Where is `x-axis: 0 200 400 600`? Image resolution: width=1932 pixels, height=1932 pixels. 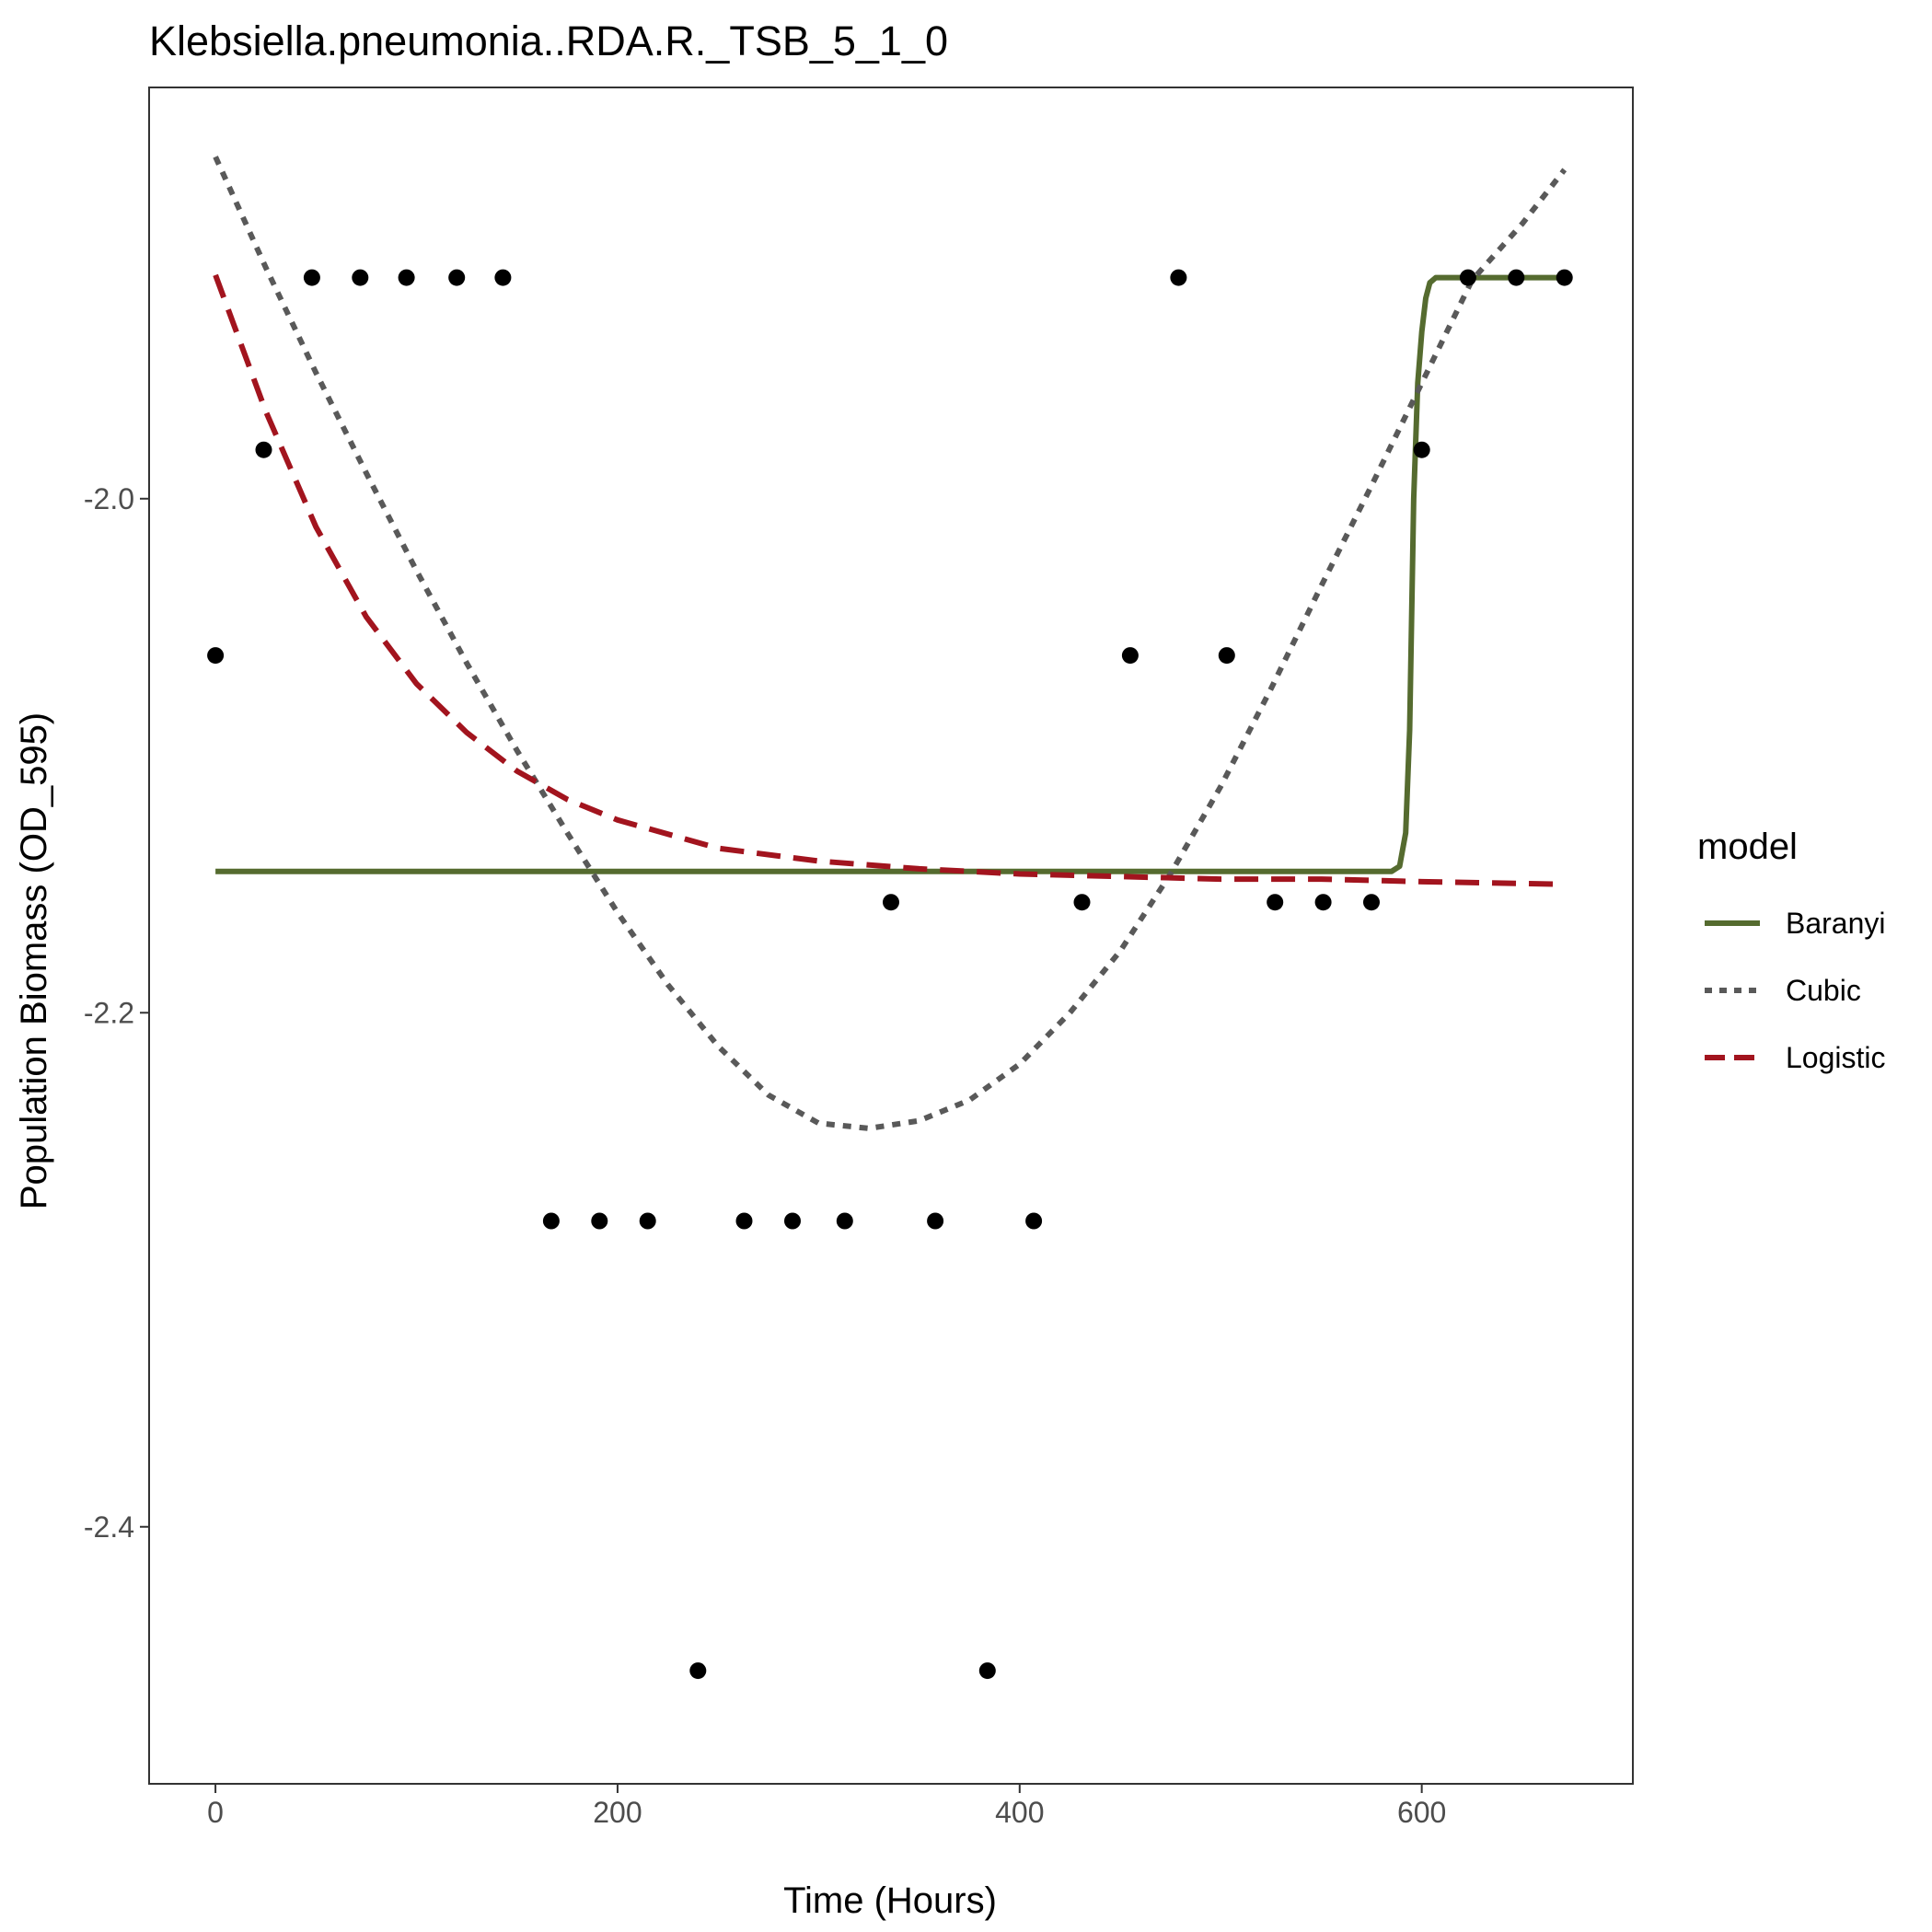 x-axis: 0 200 400 600 is located at coordinates (827, 1807).